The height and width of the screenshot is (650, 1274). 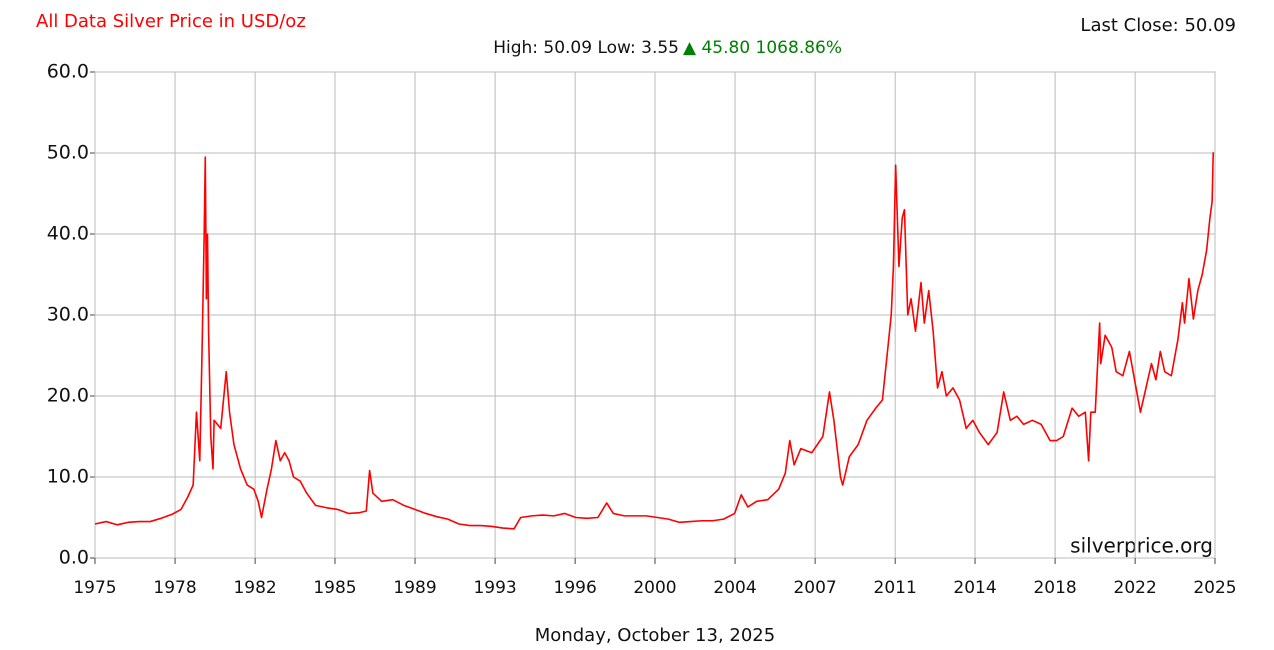 I want to click on last-close: Last Close: 50.09, so click(x=1158, y=25).